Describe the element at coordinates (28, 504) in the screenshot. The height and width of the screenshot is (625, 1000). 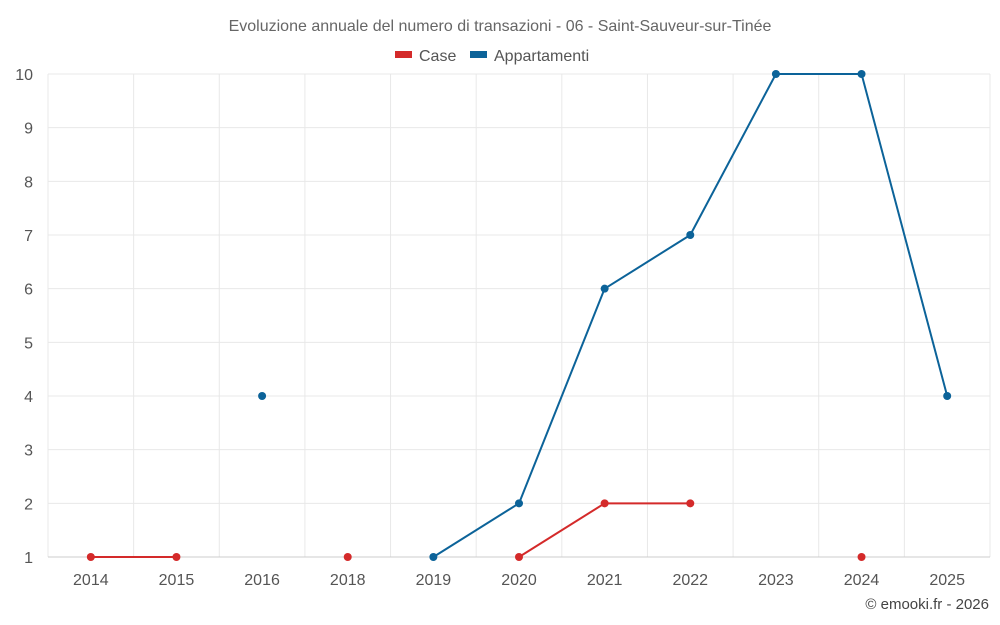
I see `y-tick-label: 2` at that location.